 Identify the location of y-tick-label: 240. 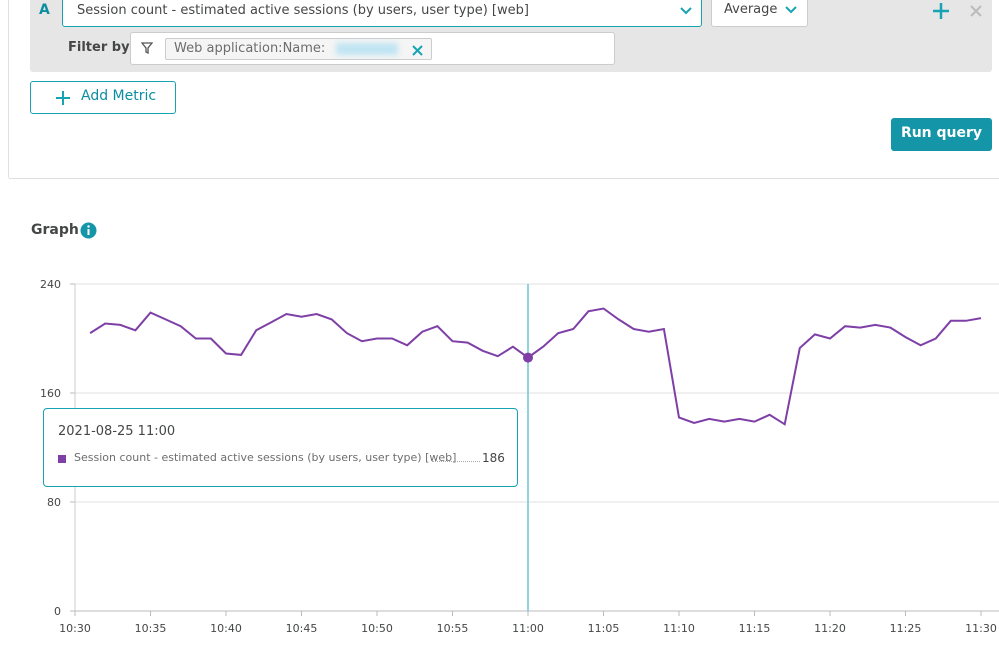
(50, 284).